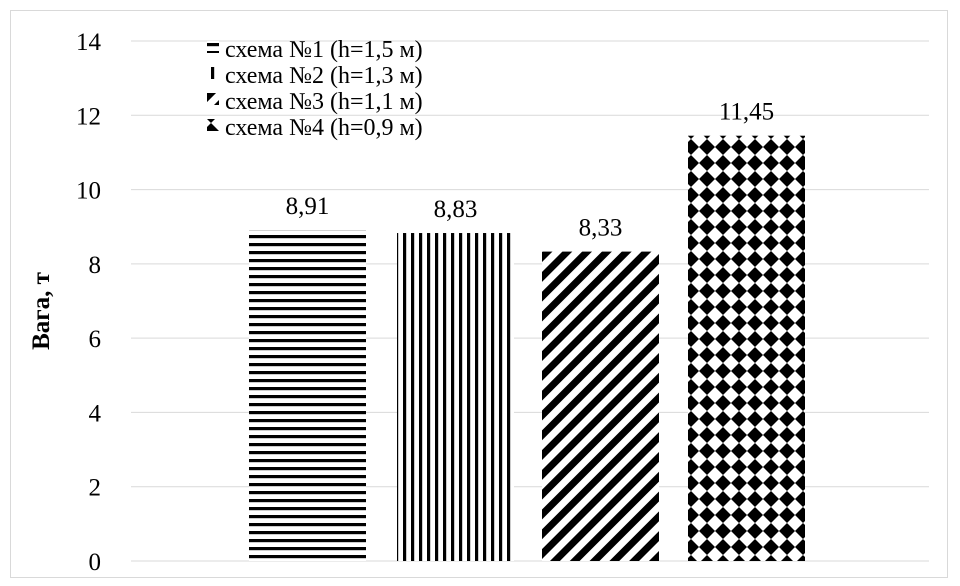 Image resolution: width=960 pixels, height=586 pixels. I want to click on y-tick-label: 4, so click(95, 413).